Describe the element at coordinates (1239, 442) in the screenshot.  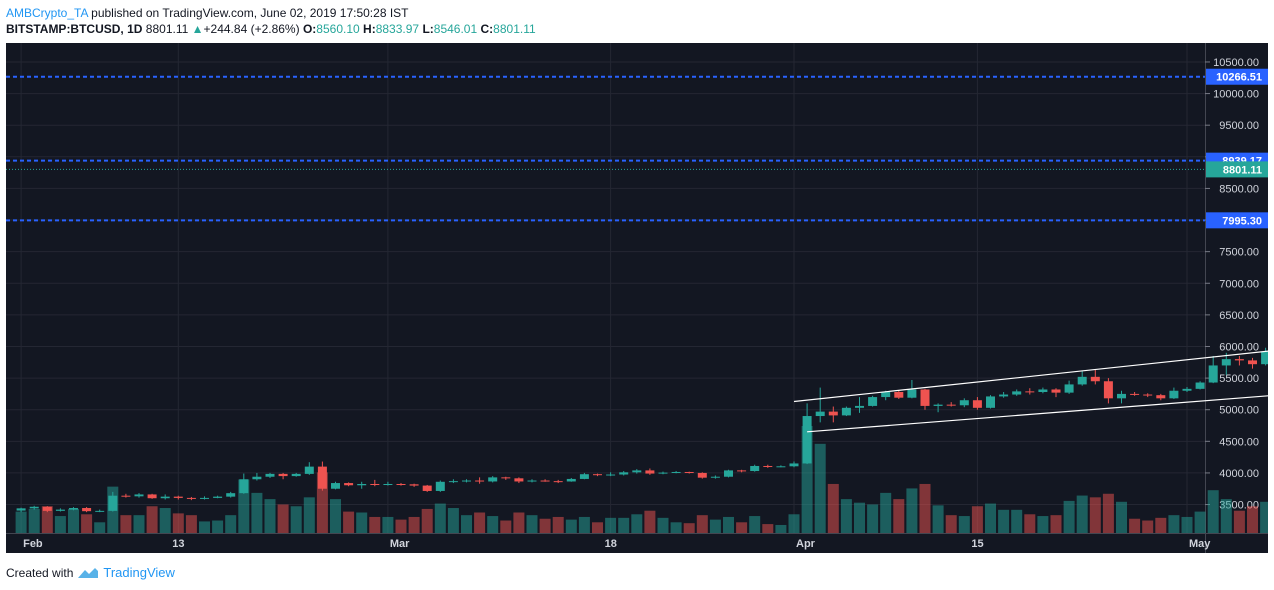
I see `y-tick-label: 4500.00` at that location.